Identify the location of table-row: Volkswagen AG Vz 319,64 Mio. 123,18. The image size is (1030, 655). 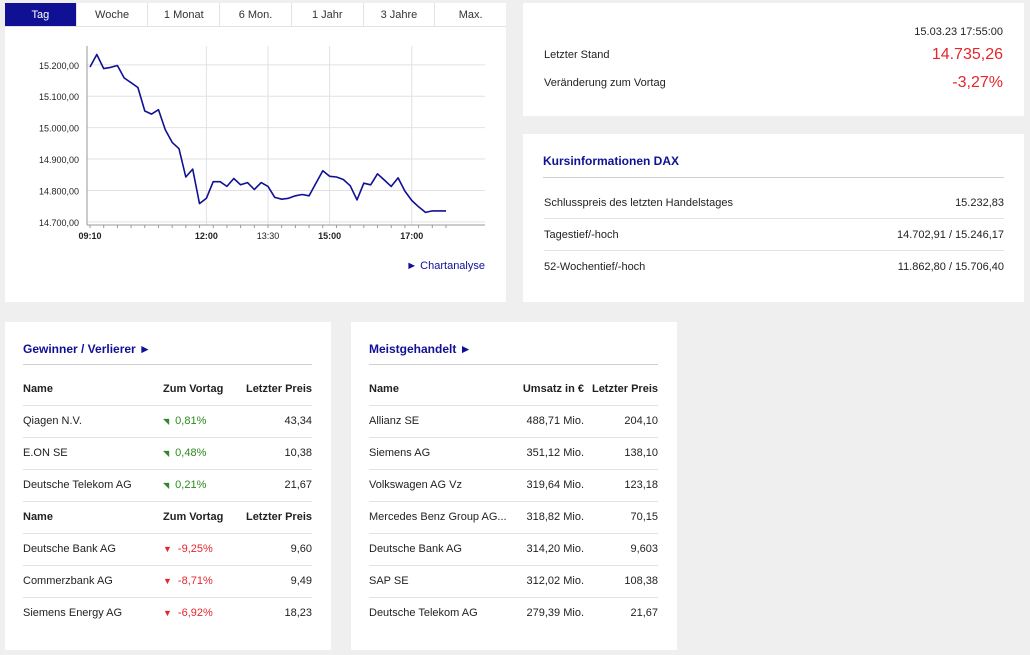
(513, 485).